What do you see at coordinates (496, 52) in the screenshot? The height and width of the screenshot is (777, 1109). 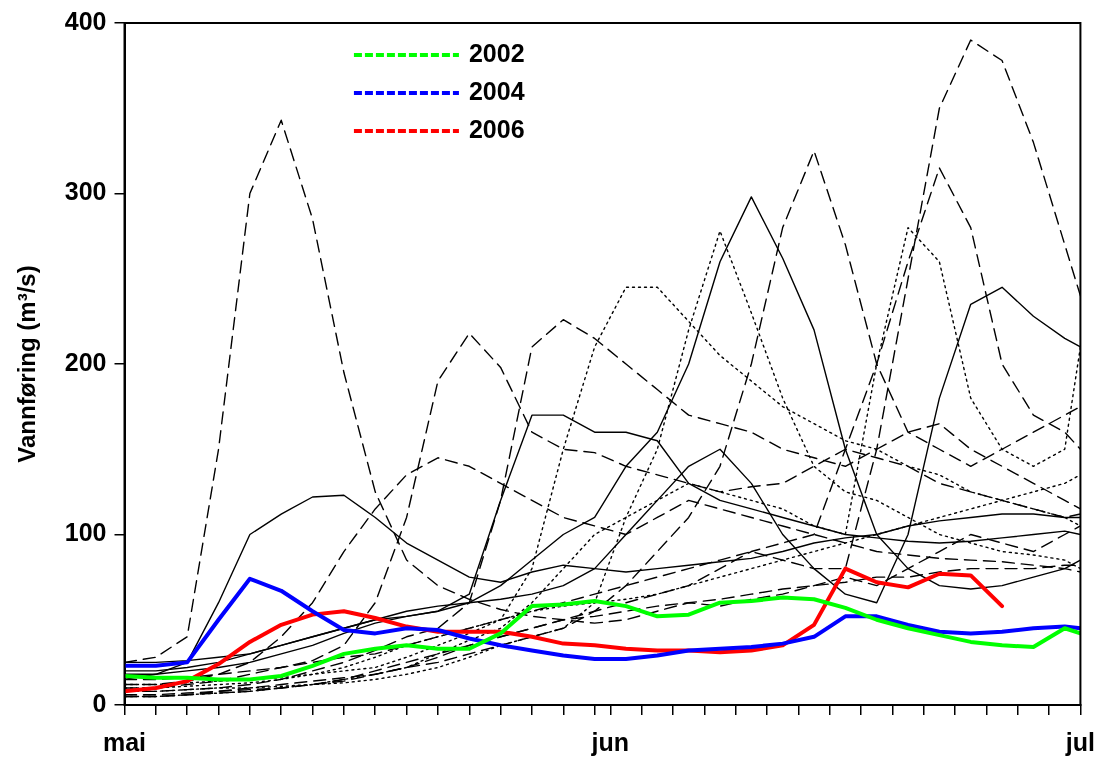 I see `legend-label: 2002` at bounding box center [496, 52].